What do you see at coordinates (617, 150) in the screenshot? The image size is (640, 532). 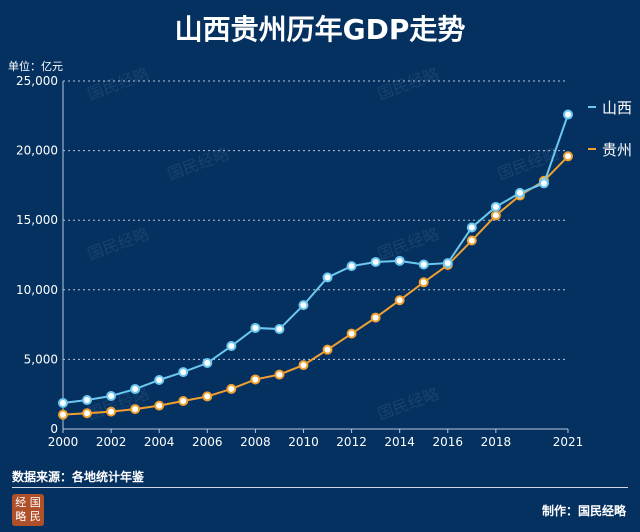 I see `legend-label: 贵州` at bounding box center [617, 150].